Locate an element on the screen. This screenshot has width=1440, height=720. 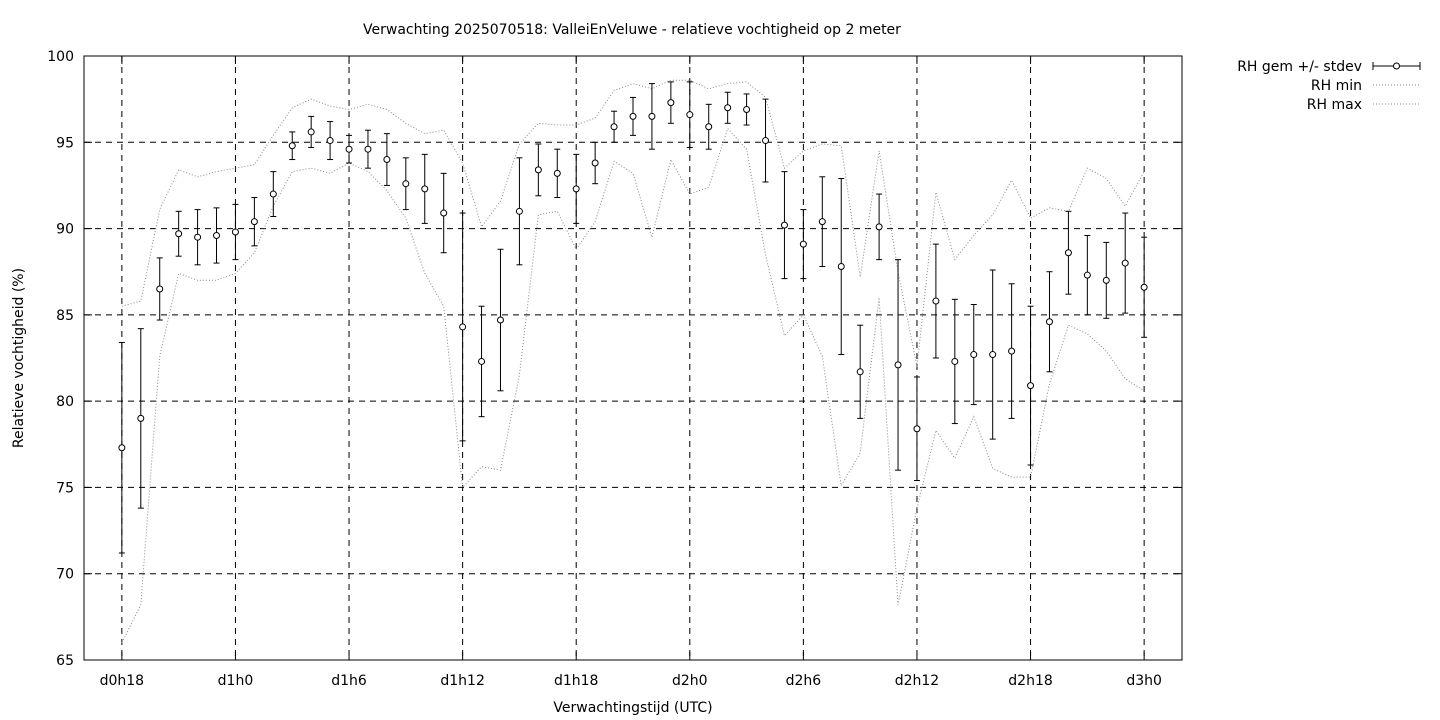
x-tick-label: d2h6 is located at coordinates (804, 681).